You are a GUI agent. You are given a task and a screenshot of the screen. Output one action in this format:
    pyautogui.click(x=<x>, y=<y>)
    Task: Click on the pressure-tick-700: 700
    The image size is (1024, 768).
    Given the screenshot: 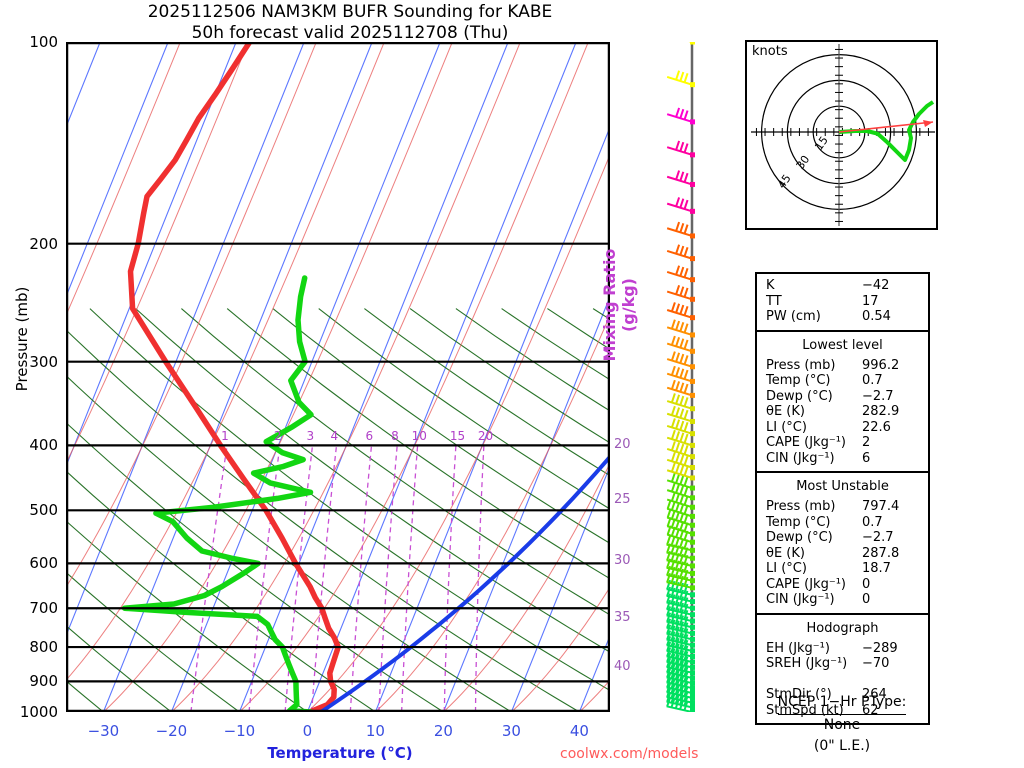 What is the action you would take?
    pyautogui.click(x=43, y=608)
    